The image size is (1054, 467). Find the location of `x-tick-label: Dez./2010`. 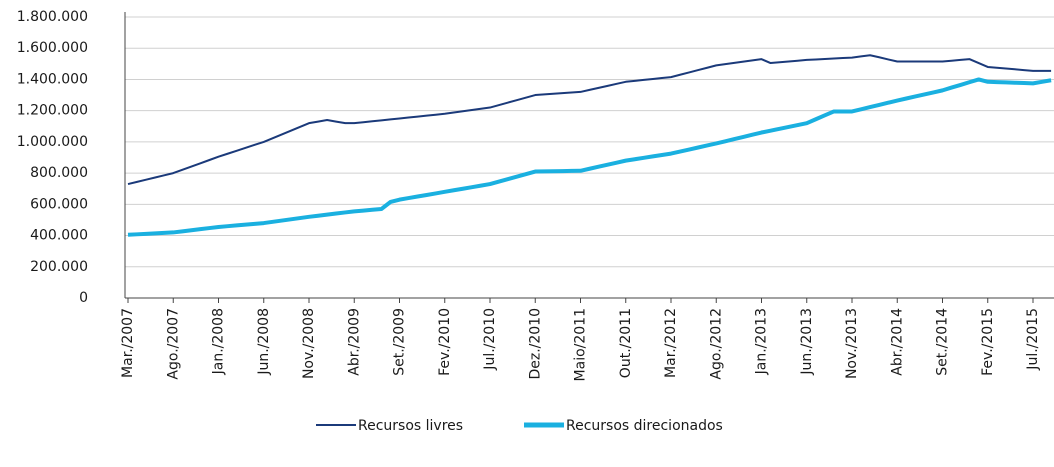

x-tick-label: Dez./2010 is located at coordinates (535, 344).